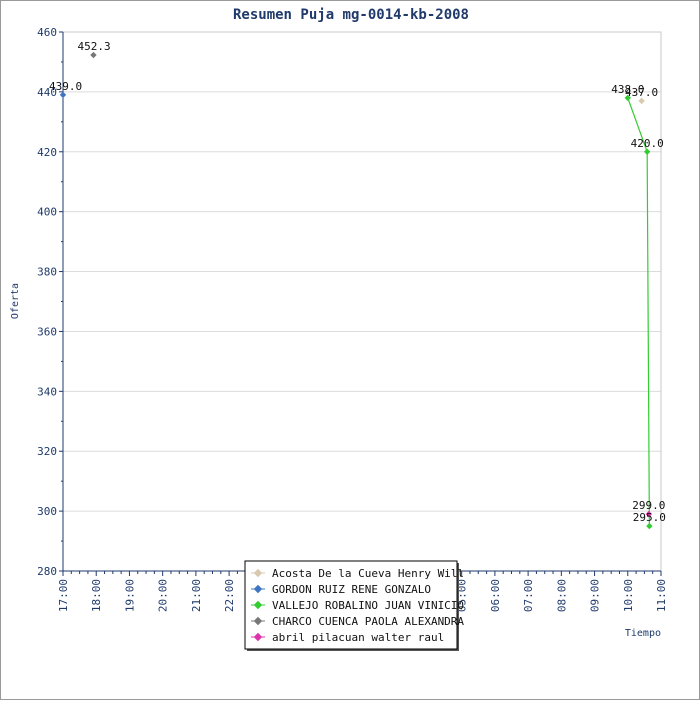 This screenshot has height=701, width=700. I want to click on y-tick-label-1: 300, so click(47, 511).